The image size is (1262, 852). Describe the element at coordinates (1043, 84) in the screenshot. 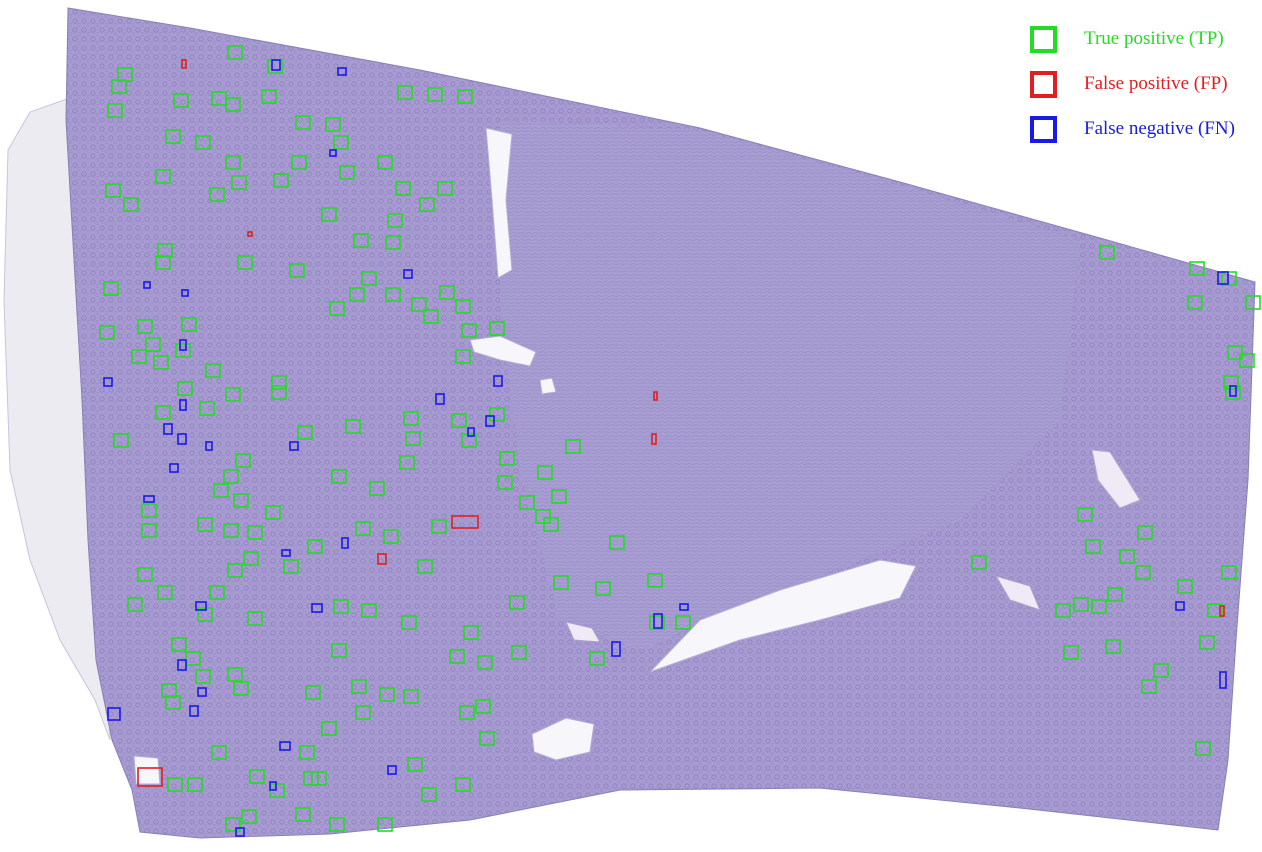

I see `legend-swatch-fp` at that location.